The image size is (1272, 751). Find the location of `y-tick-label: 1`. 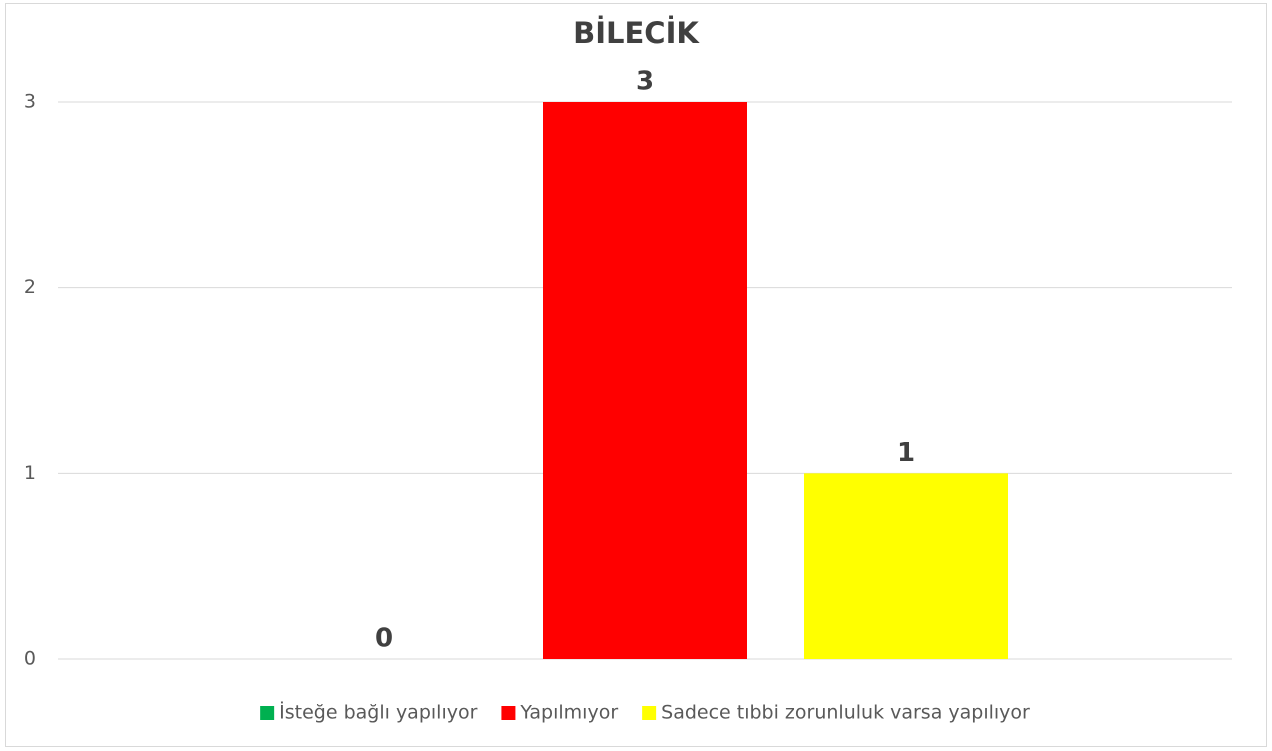

y-tick-label: 1 is located at coordinates (30, 473).